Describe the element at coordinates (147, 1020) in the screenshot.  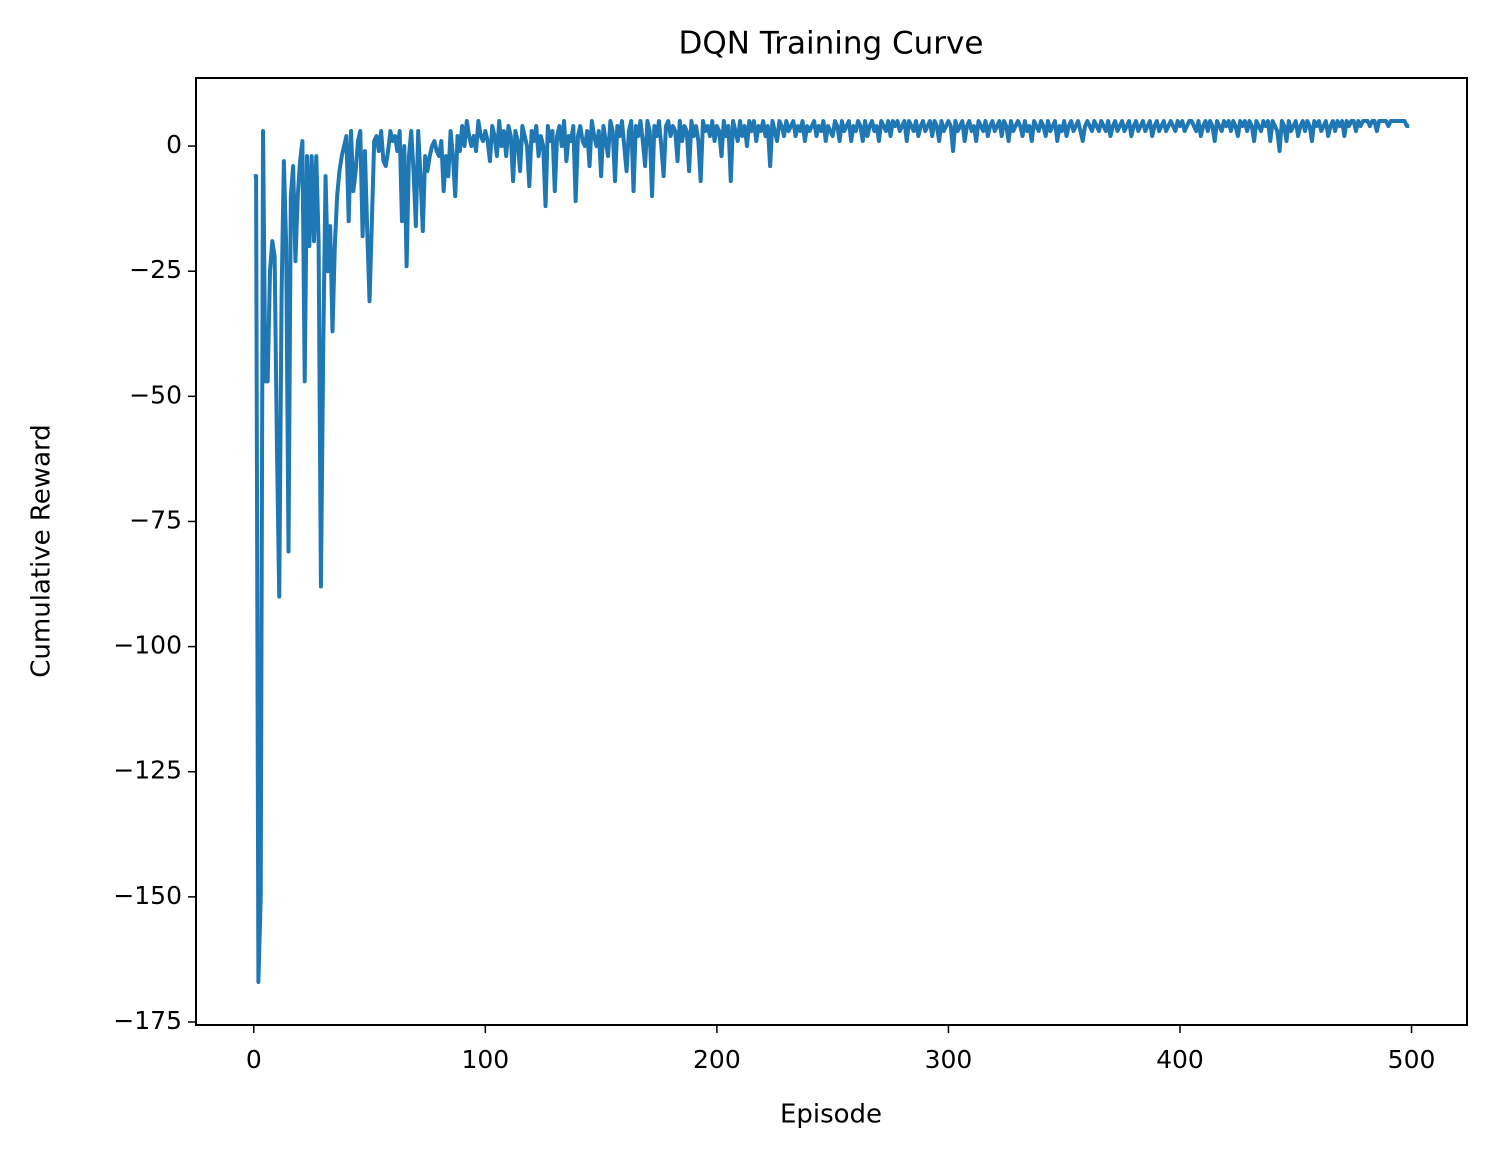
I see `y-tick-label: −175` at that location.